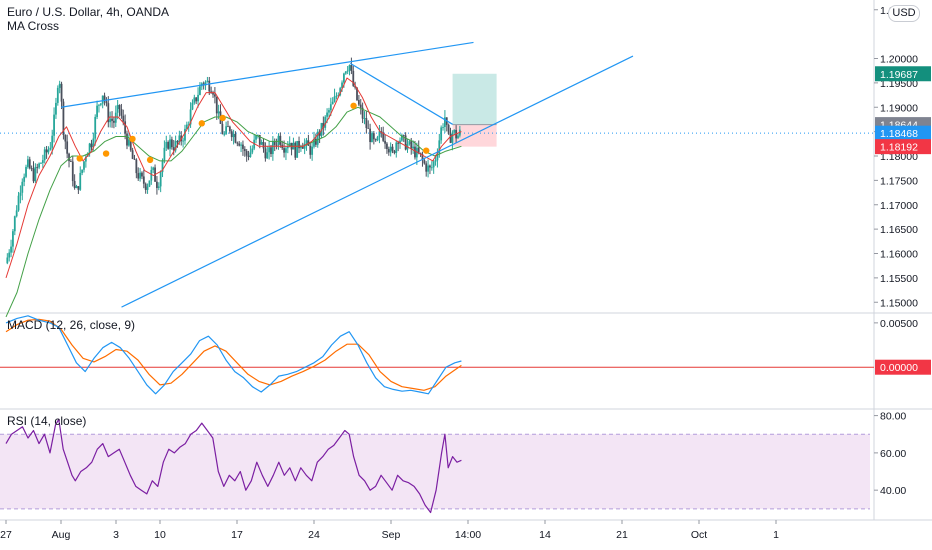  Describe the element at coordinates (699, 535) in the screenshot. I see `time-axis-tick-label: Oct` at that location.